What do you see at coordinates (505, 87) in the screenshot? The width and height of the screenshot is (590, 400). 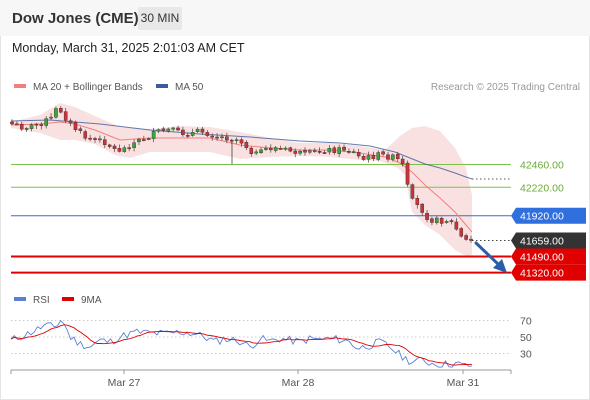 I see `credit-text: Research © 2025 Trading Central` at bounding box center [505, 87].